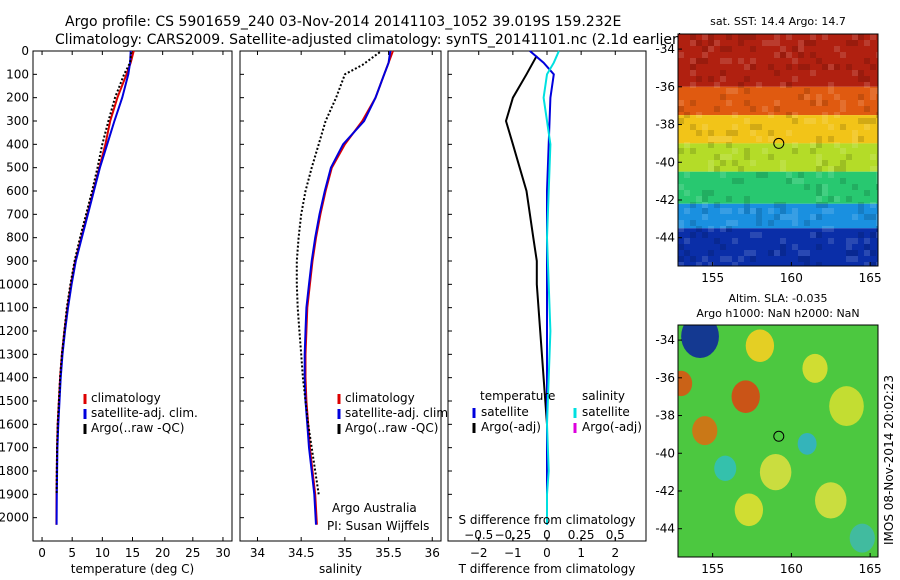 The width and height of the screenshot is (900, 580). Describe the element at coordinates (17, 261) in the screenshot. I see `y-tick-label: 900` at that location.